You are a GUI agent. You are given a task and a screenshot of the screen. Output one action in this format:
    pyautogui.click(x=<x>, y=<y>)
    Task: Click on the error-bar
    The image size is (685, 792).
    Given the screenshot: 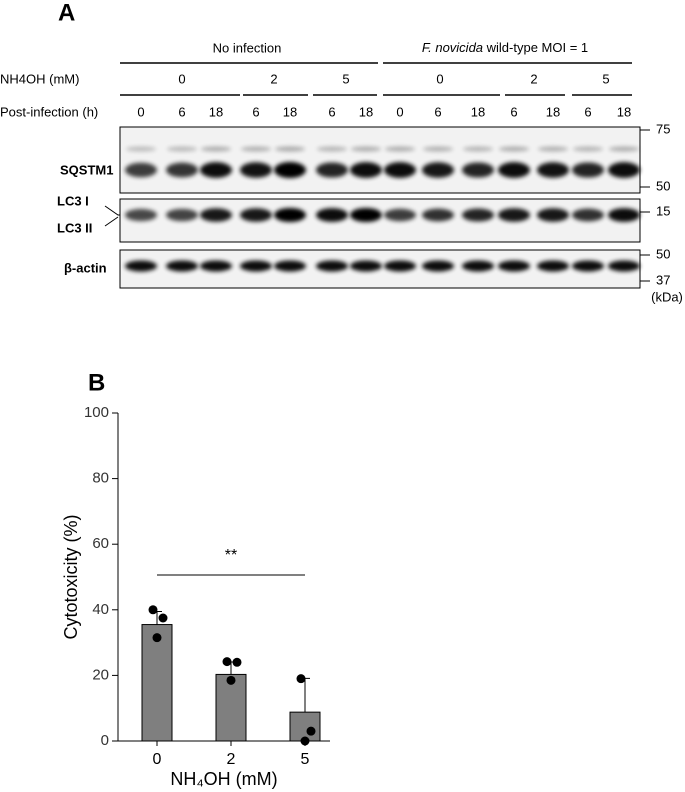 What is the action you would take?
    pyautogui.click(x=305, y=695)
    